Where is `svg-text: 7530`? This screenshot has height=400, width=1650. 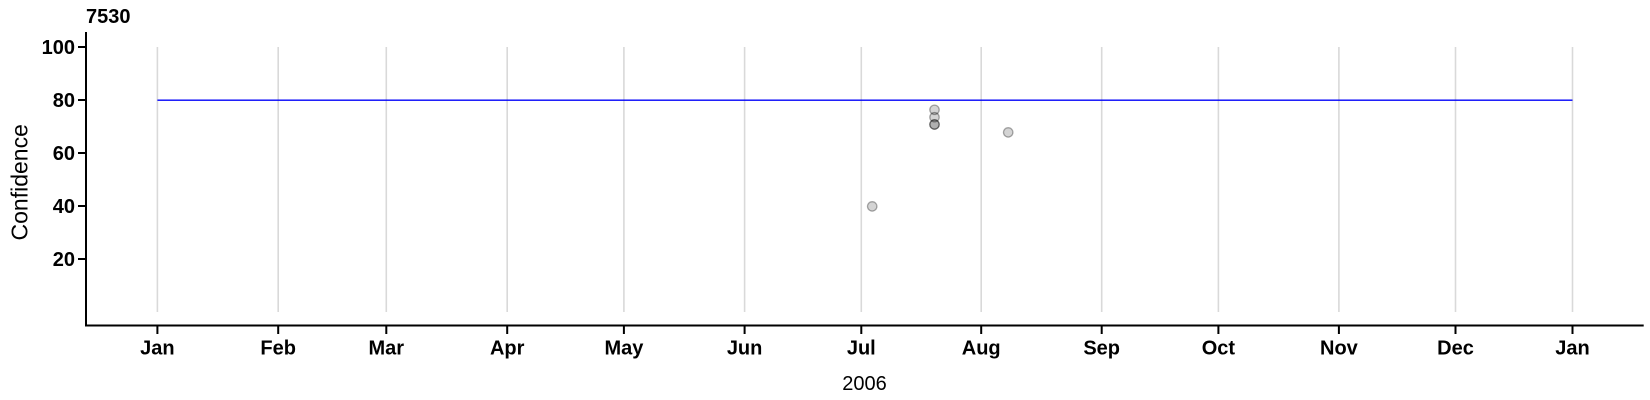 svg-text: 7530 is located at coordinates (108, 17).